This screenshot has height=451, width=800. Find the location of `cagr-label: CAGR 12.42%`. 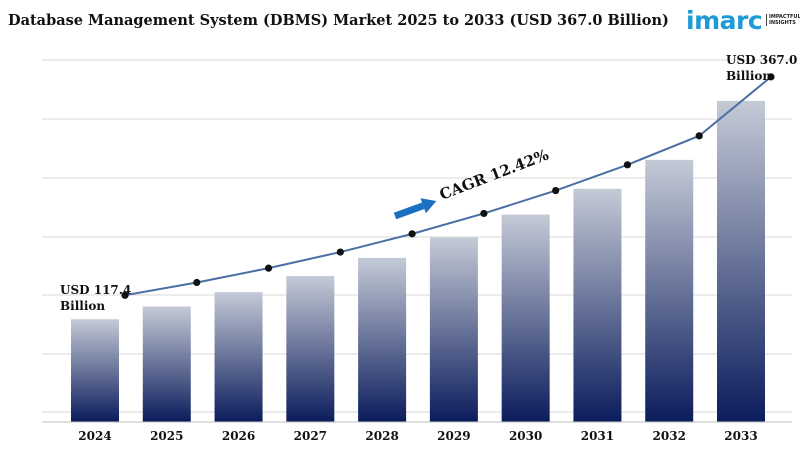

cagr-label: CAGR 12.42% is located at coordinates (494, 175).